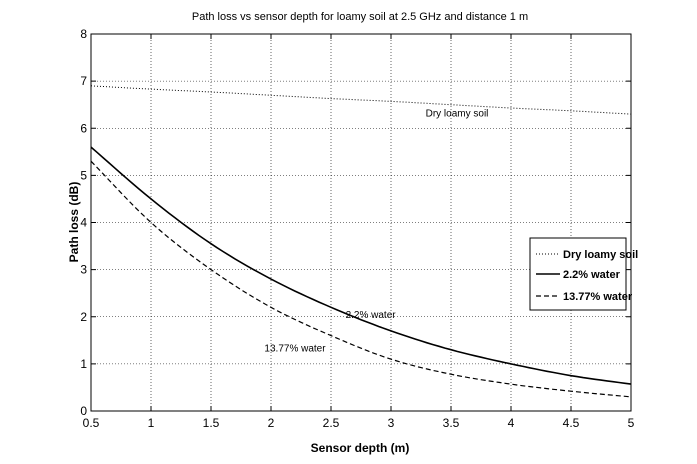 Image resolution: width=697 pixels, height=464 pixels. I want to click on legend: Dry loamy soil 2.2% water 13.77% water, so click(583, 274).